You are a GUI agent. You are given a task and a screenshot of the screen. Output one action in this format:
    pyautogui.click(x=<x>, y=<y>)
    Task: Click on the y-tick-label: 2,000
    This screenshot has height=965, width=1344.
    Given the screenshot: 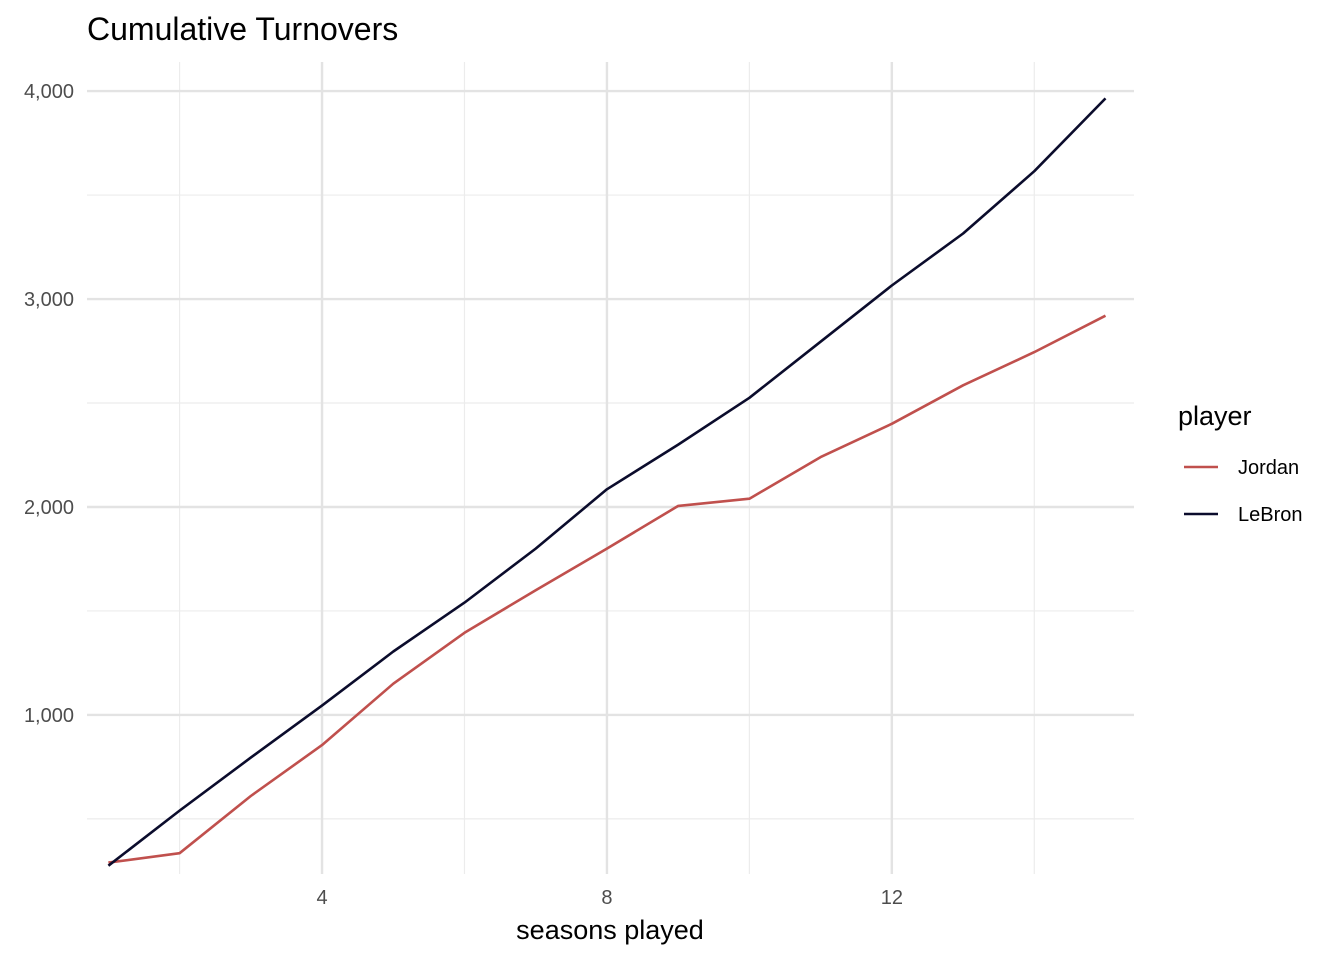 What is the action you would take?
    pyautogui.click(x=49, y=508)
    